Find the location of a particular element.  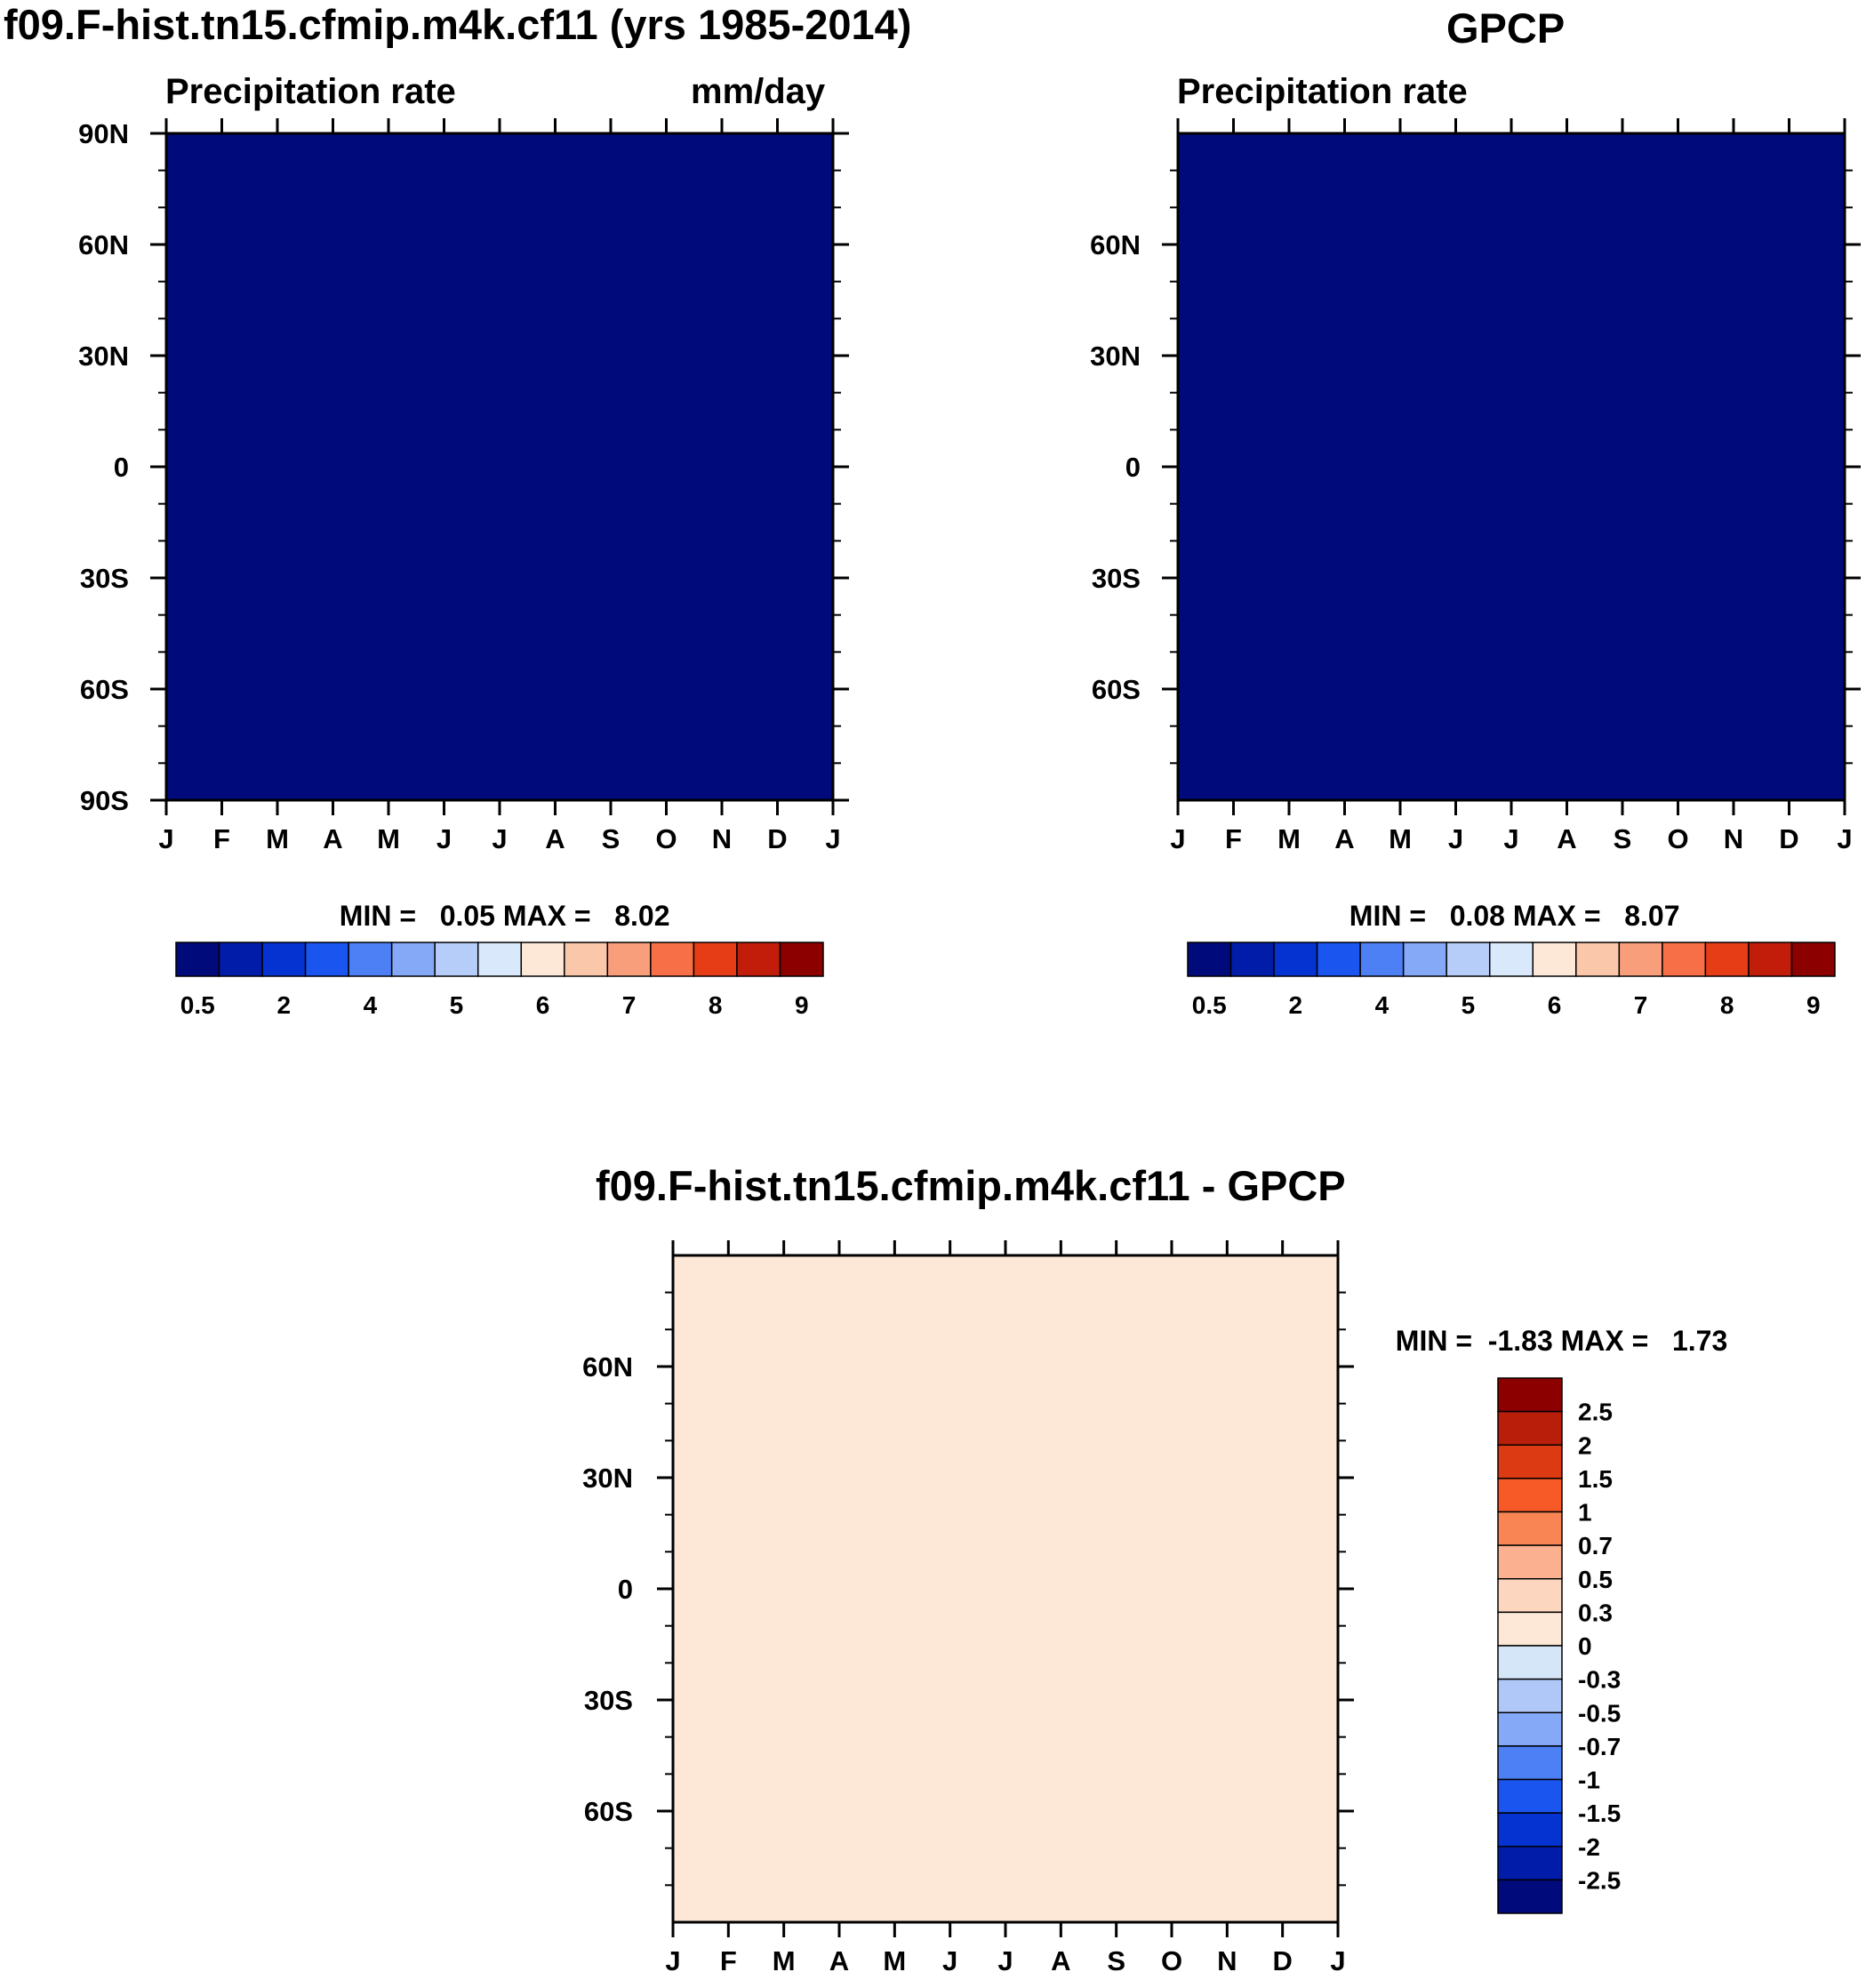

obs-left-label: Precipitation rate is located at coordinates (1322, 91).